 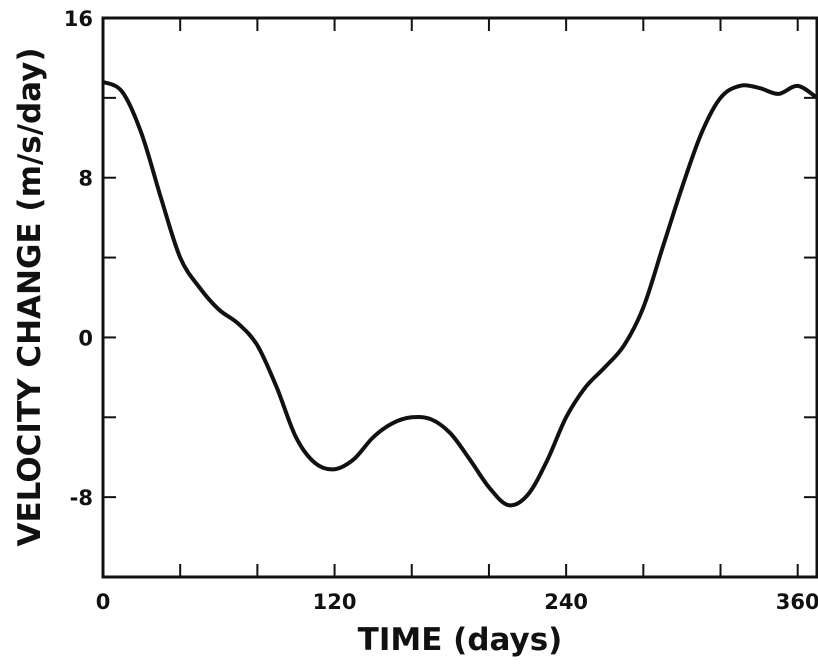 What do you see at coordinates (85, 179) in the screenshot?
I see `y-tick-label: 8` at bounding box center [85, 179].